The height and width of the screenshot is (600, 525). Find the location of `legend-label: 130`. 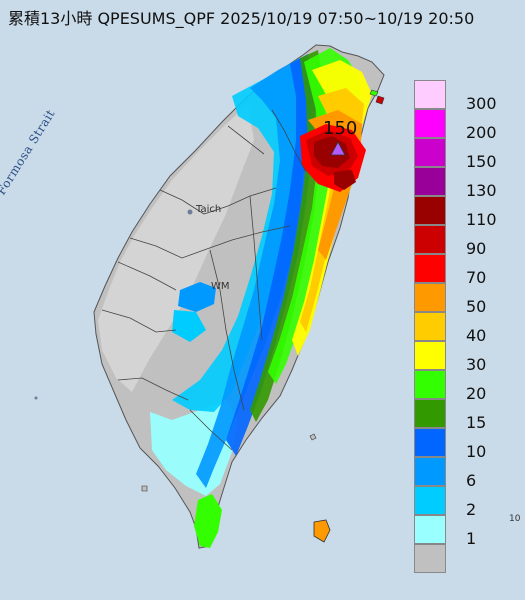

legend-label: 130 is located at coordinates (481, 190).